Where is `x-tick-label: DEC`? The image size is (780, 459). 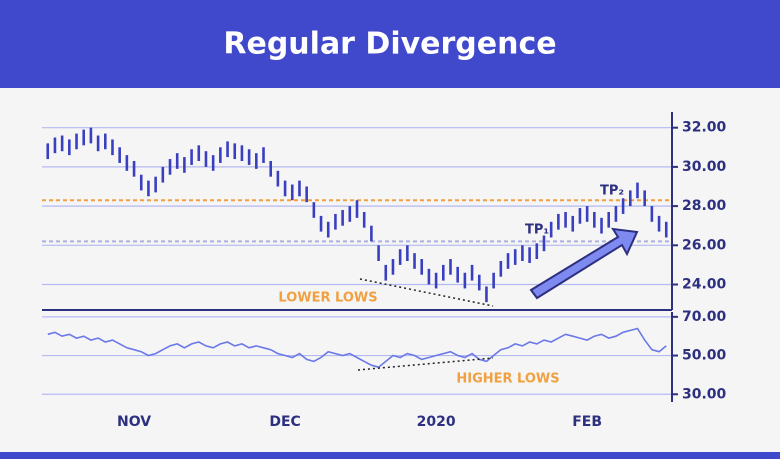
x-tick-label: DEC is located at coordinates (284, 422).